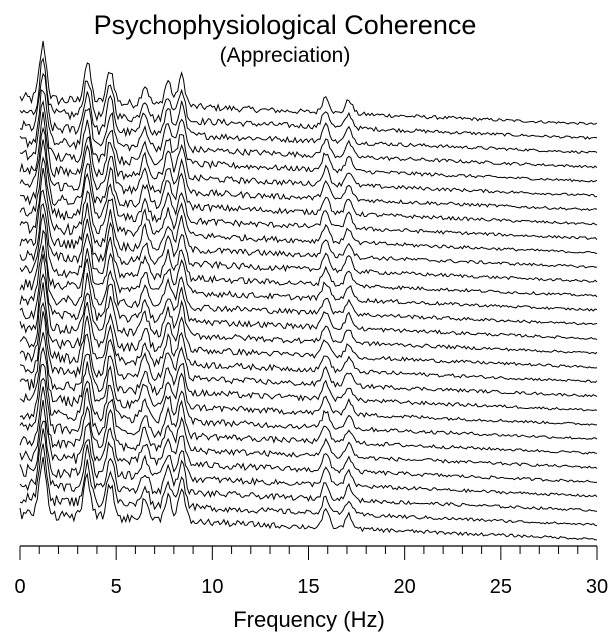 This screenshot has width=613, height=643. I want to click on x-axis-label: Frequency (Hz), so click(309, 619).